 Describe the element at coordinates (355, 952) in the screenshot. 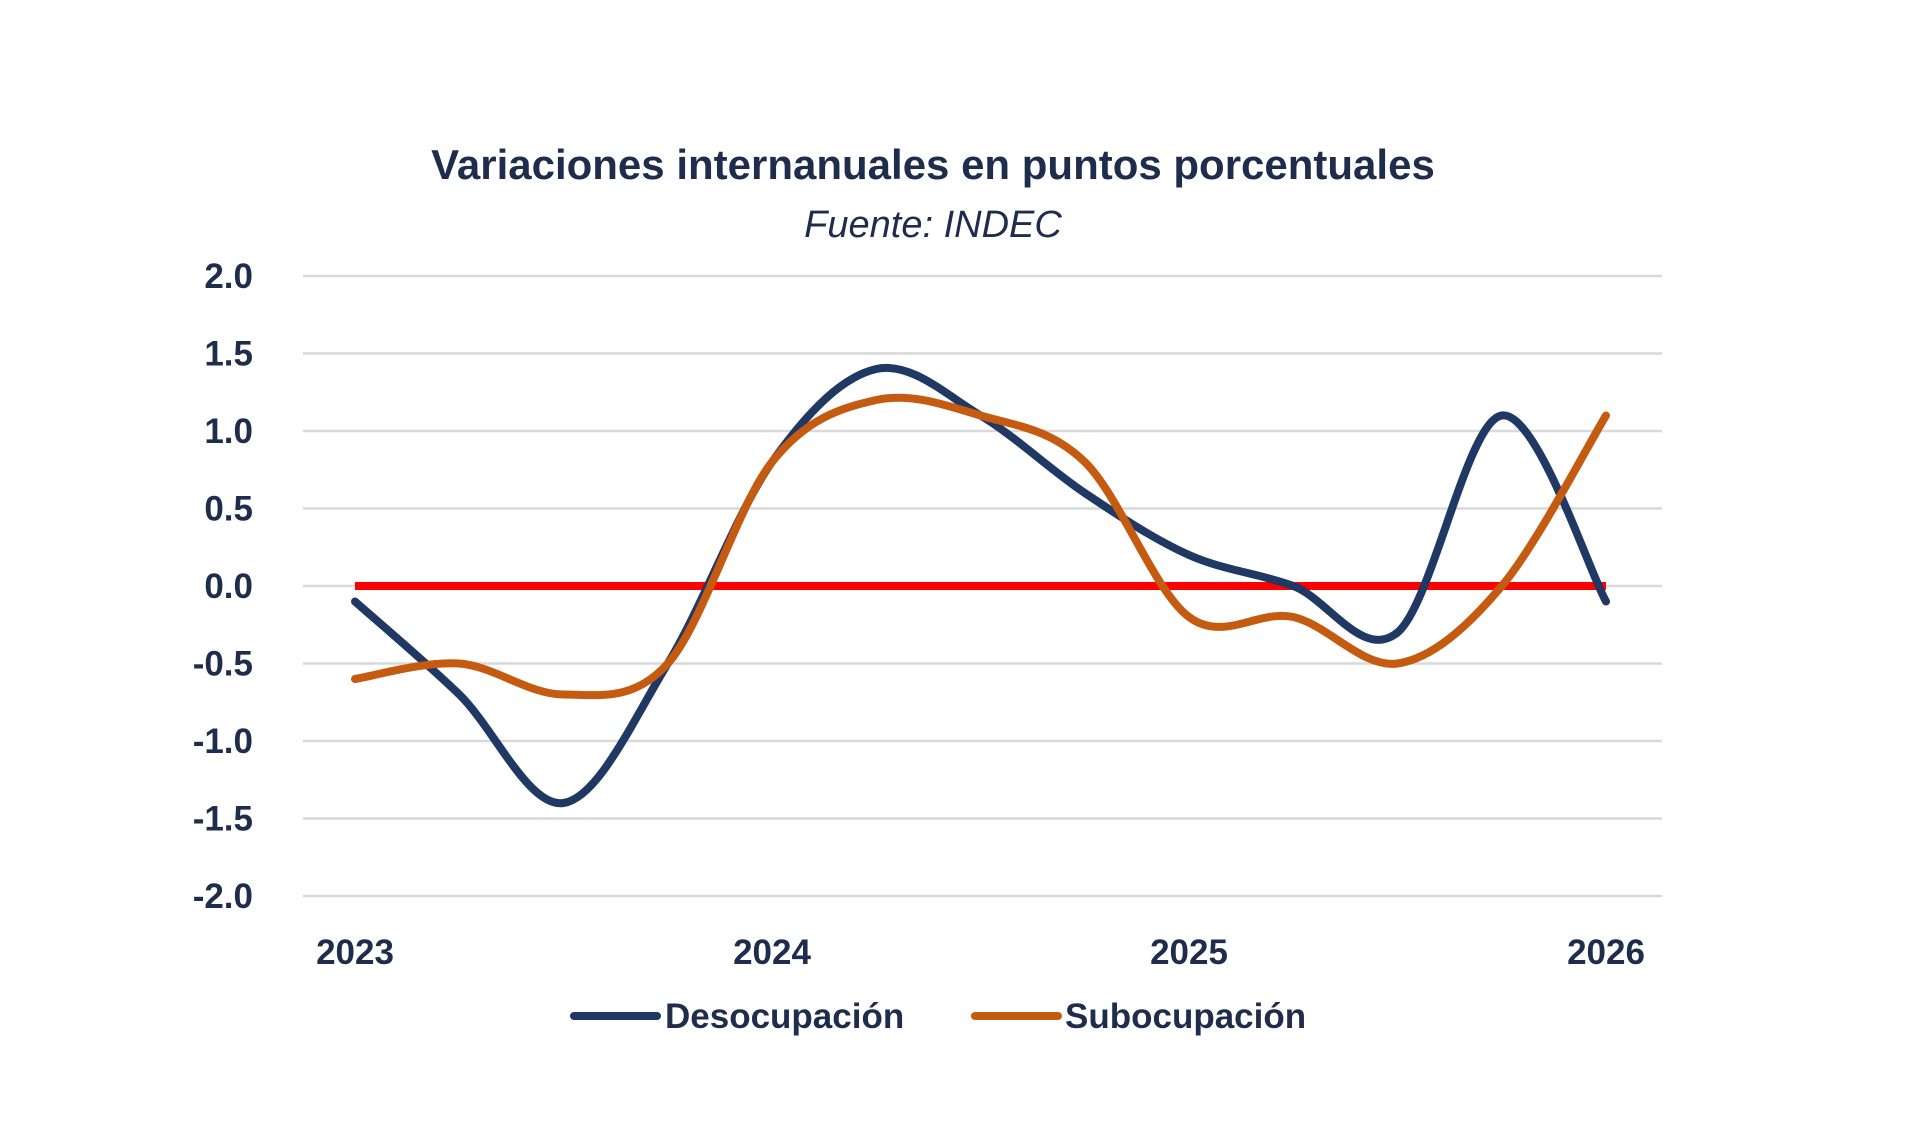

I see `x-tick-label: 2023` at that location.